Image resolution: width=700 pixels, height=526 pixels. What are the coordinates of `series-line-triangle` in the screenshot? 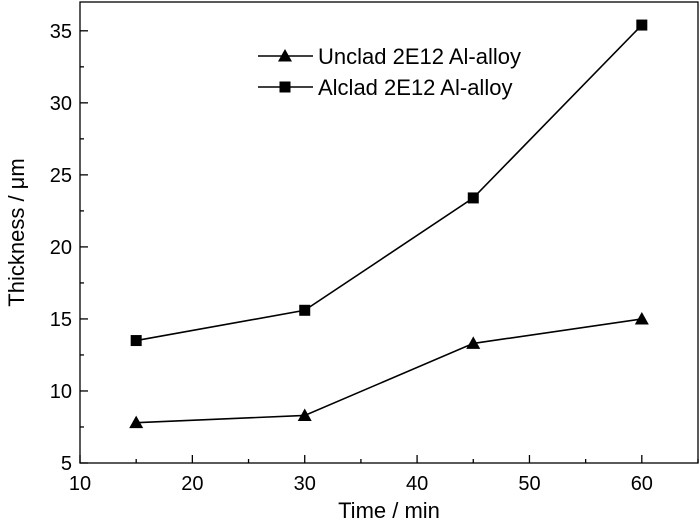 It's located at (389, 371).